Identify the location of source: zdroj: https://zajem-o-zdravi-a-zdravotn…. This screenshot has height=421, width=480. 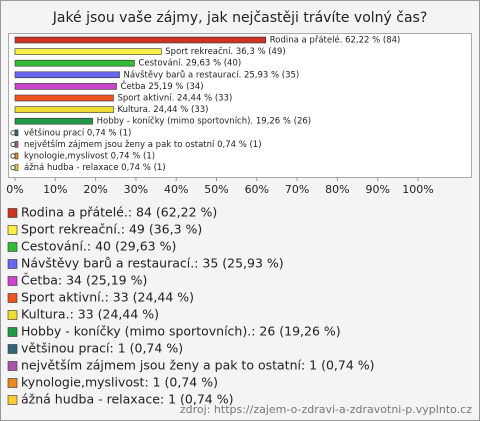
(326, 409).